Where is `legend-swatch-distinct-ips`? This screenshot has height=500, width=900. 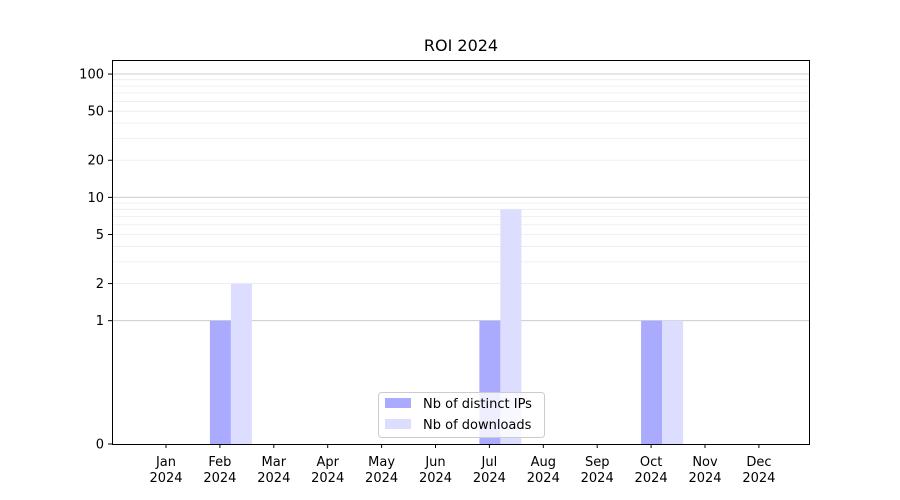
legend-swatch-distinct-ips is located at coordinates (398, 403).